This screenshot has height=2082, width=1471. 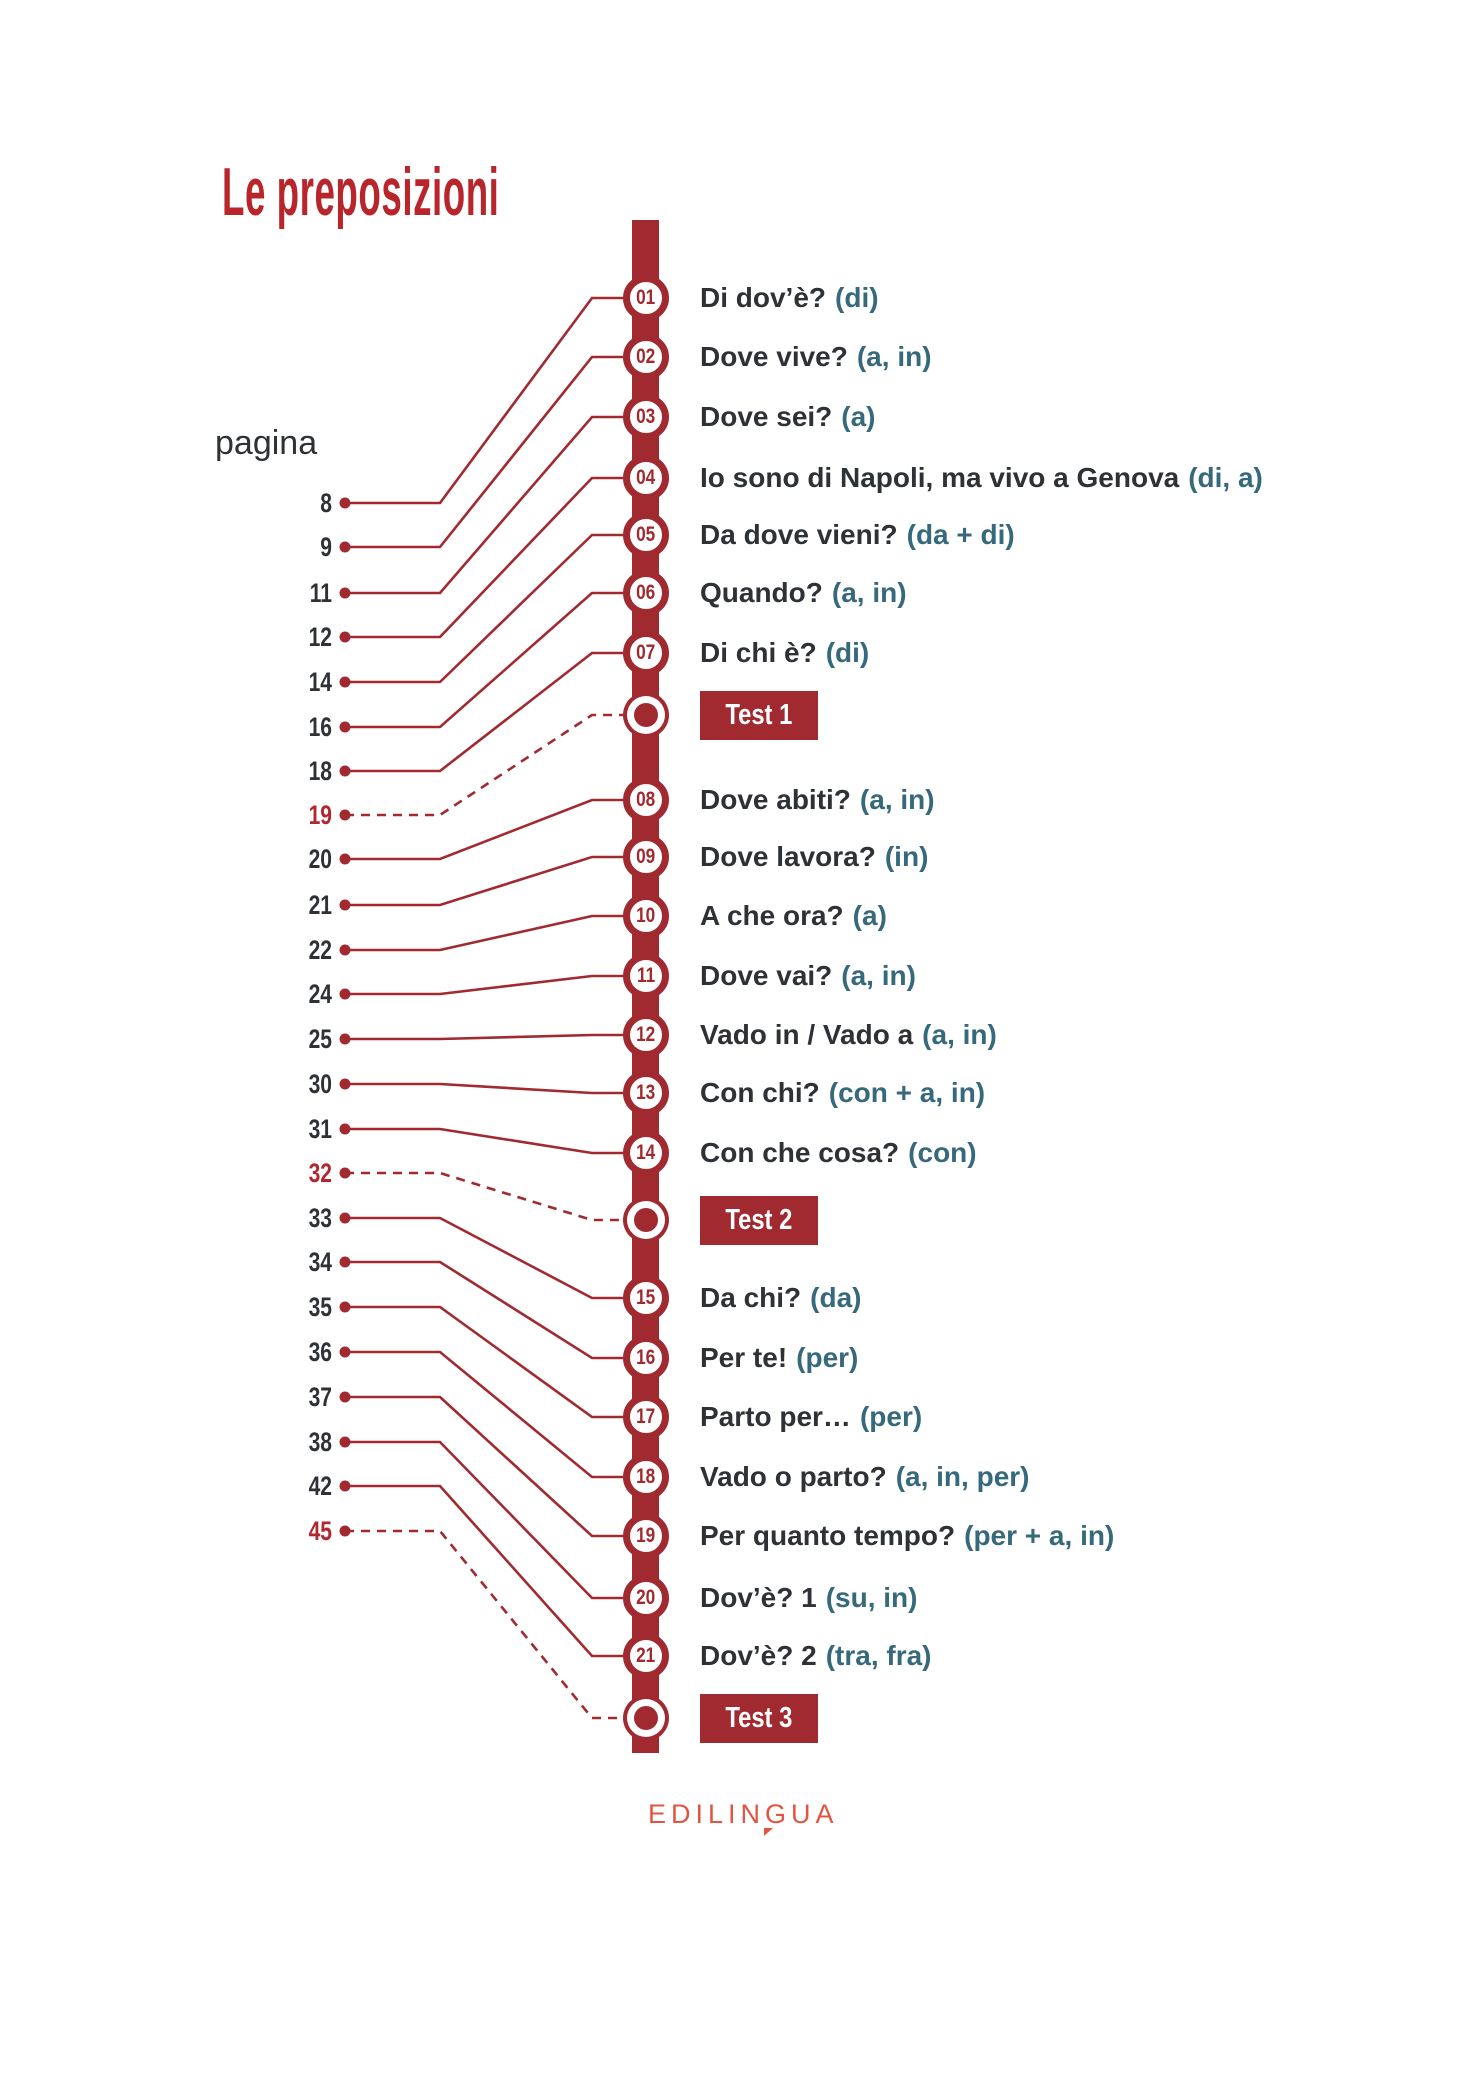 I want to click on chapter-title: Dove sei?, so click(x=766, y=416).